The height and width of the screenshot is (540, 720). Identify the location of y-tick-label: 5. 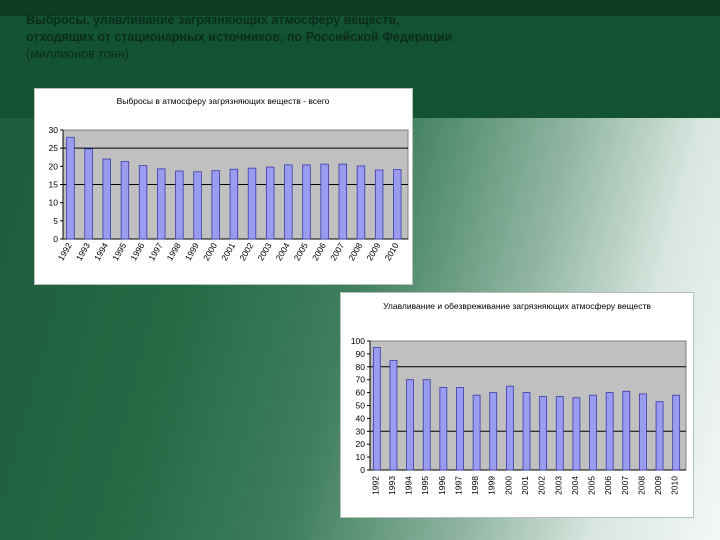
(55, 221).